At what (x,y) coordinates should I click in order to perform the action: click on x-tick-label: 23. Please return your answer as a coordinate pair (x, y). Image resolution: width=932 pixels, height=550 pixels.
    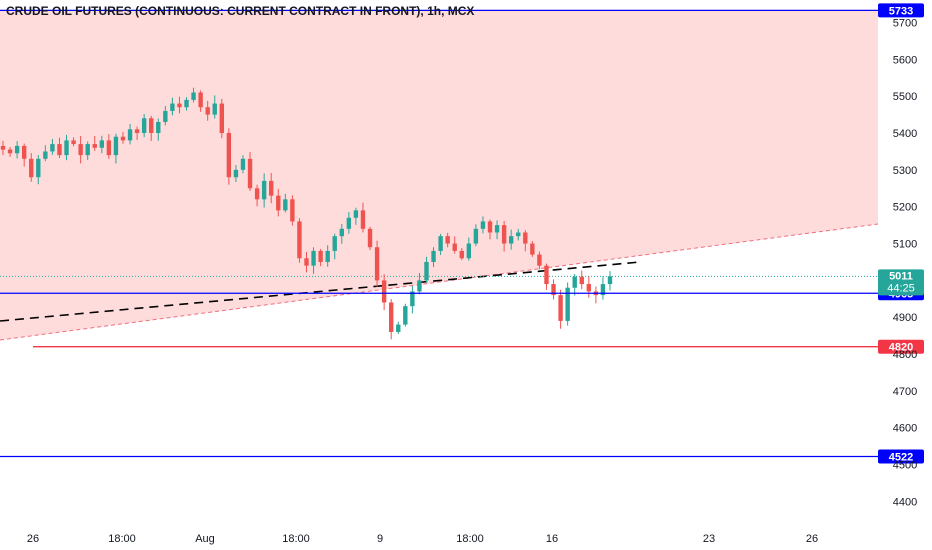
    Looking at the image, I should click on (709, 539).